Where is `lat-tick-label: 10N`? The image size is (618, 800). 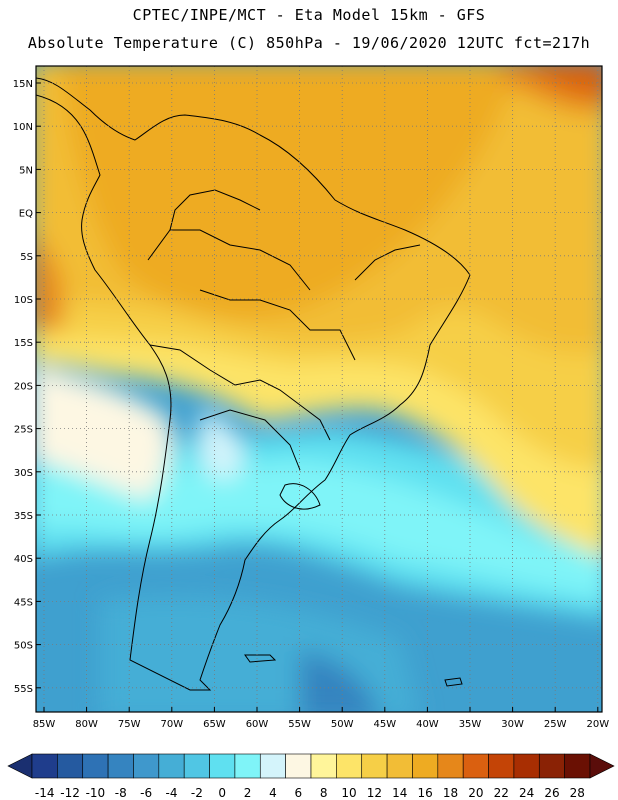
lat-tick-label: 10N is located at coordinates (23, 127).